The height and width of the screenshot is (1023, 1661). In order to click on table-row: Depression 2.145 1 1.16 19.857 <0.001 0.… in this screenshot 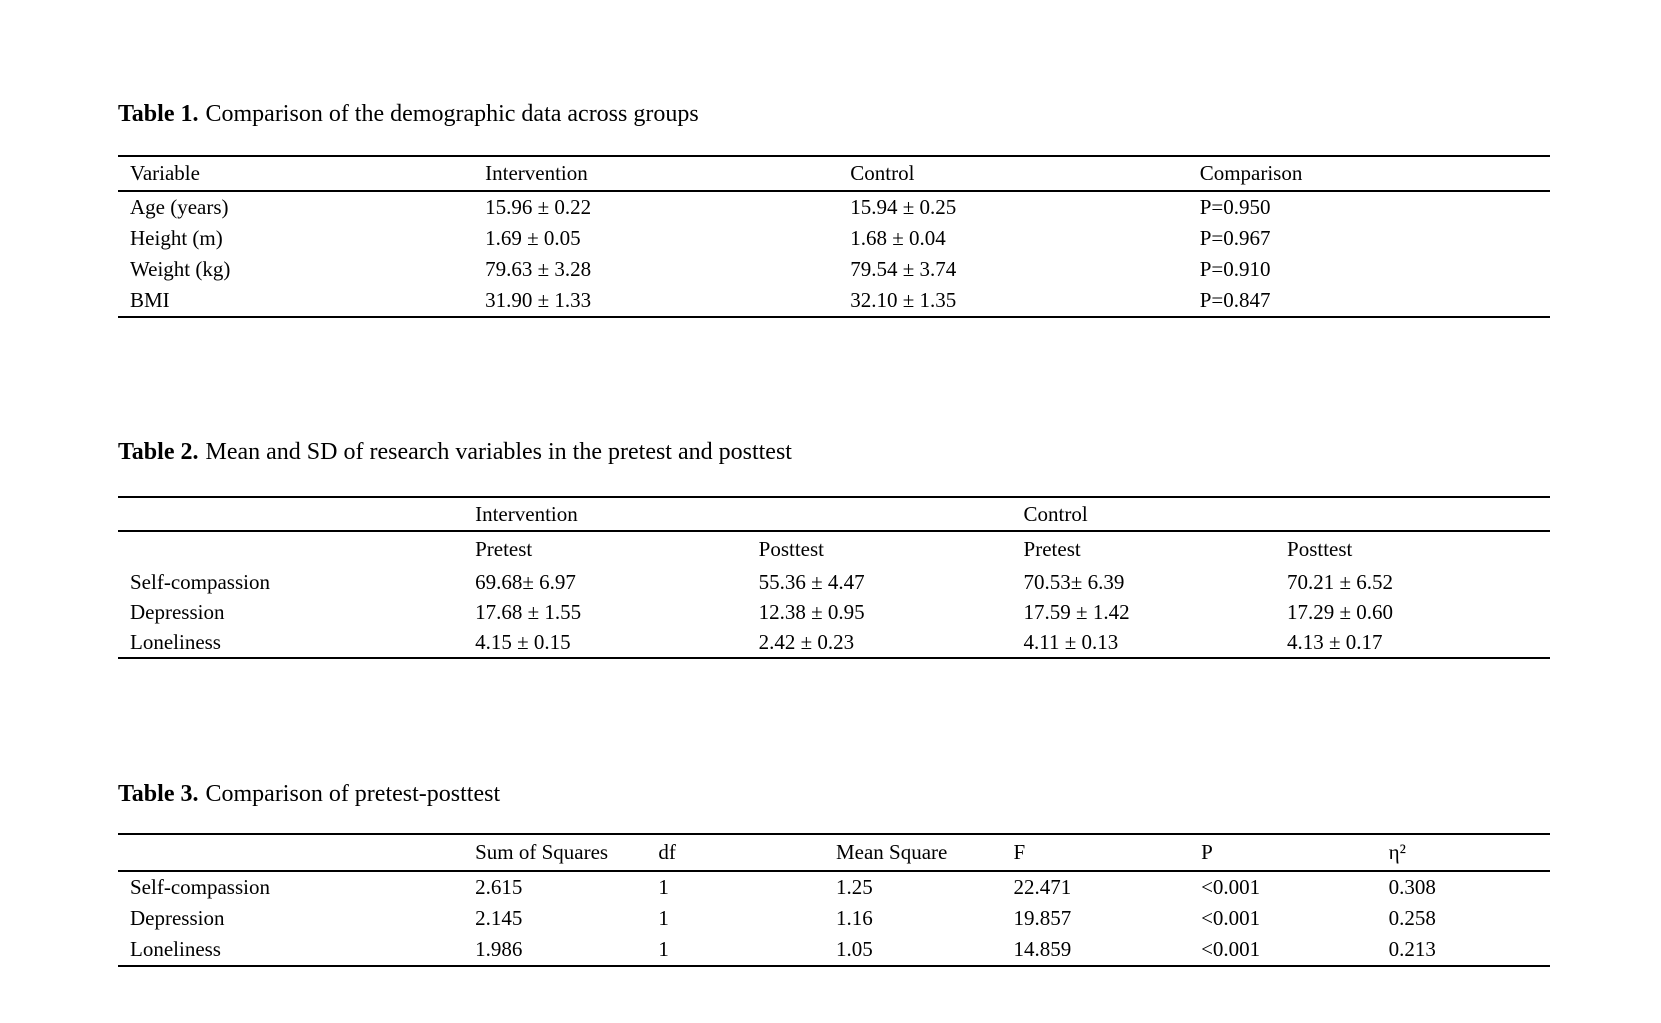, I will do `click(834, 918)`.